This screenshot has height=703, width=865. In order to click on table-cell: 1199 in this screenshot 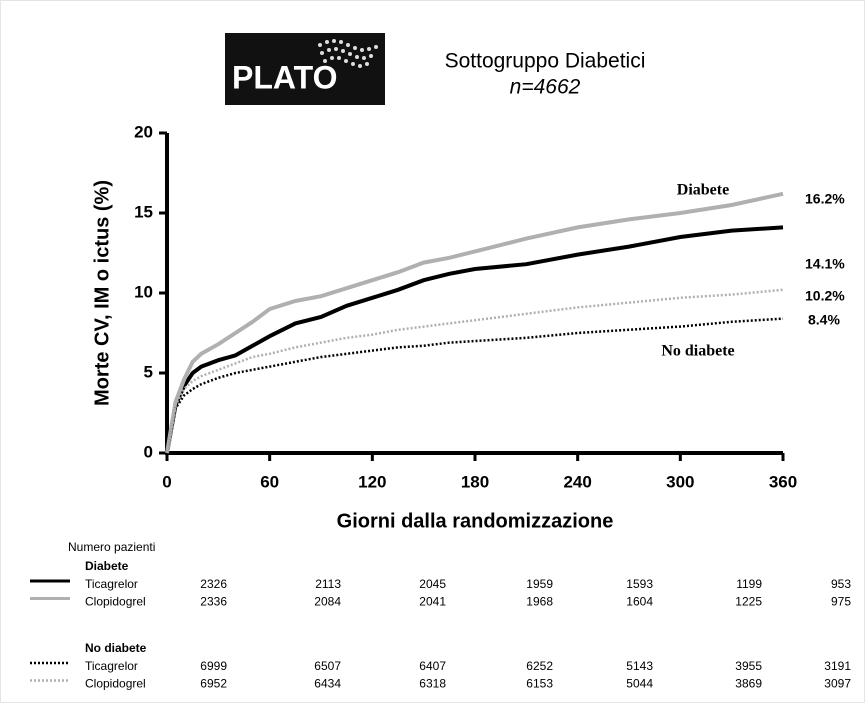, I will do `click(749, 584)`.